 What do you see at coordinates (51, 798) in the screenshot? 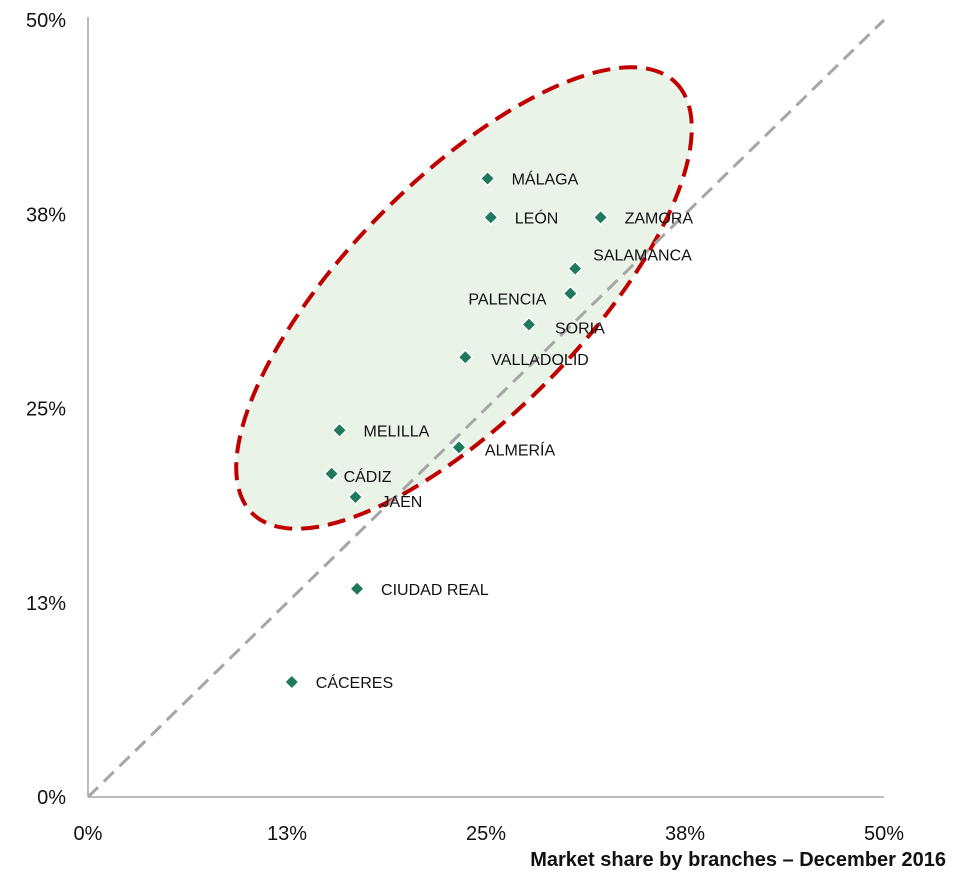
I see `y-tick-label: 0%` at bounding box center [51, 798].